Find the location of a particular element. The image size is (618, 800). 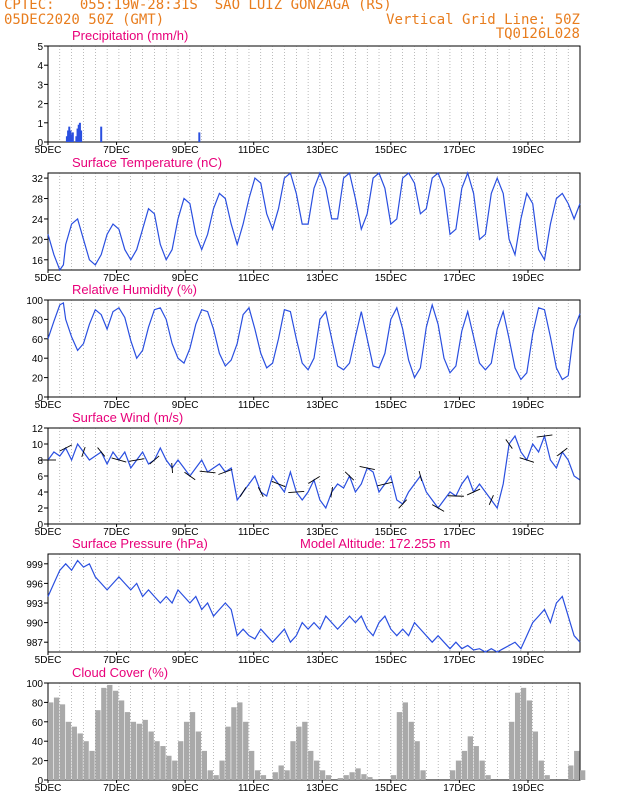

y-tick-label: 3 is located at coordinates (40, 85).